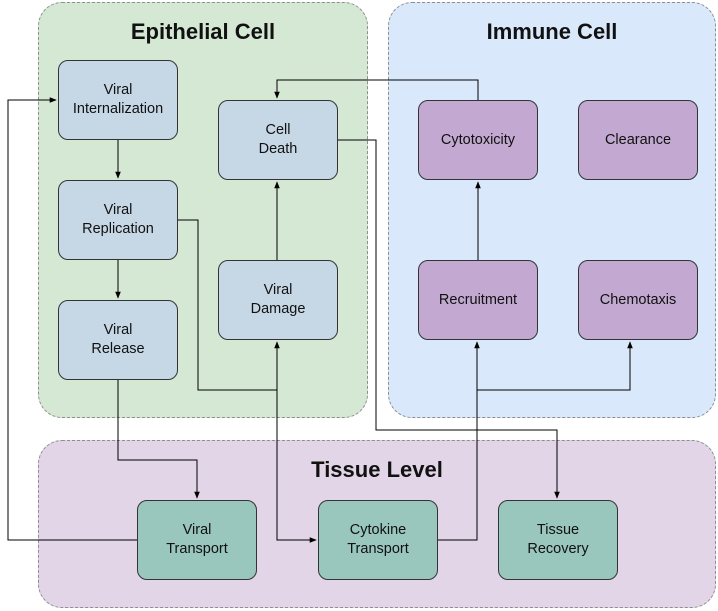  What do you see at coordinates (203, 31) in the screenshot?
I see `epithelial-cell-title: Epithelial Cell` at bounding box center [203, 31].